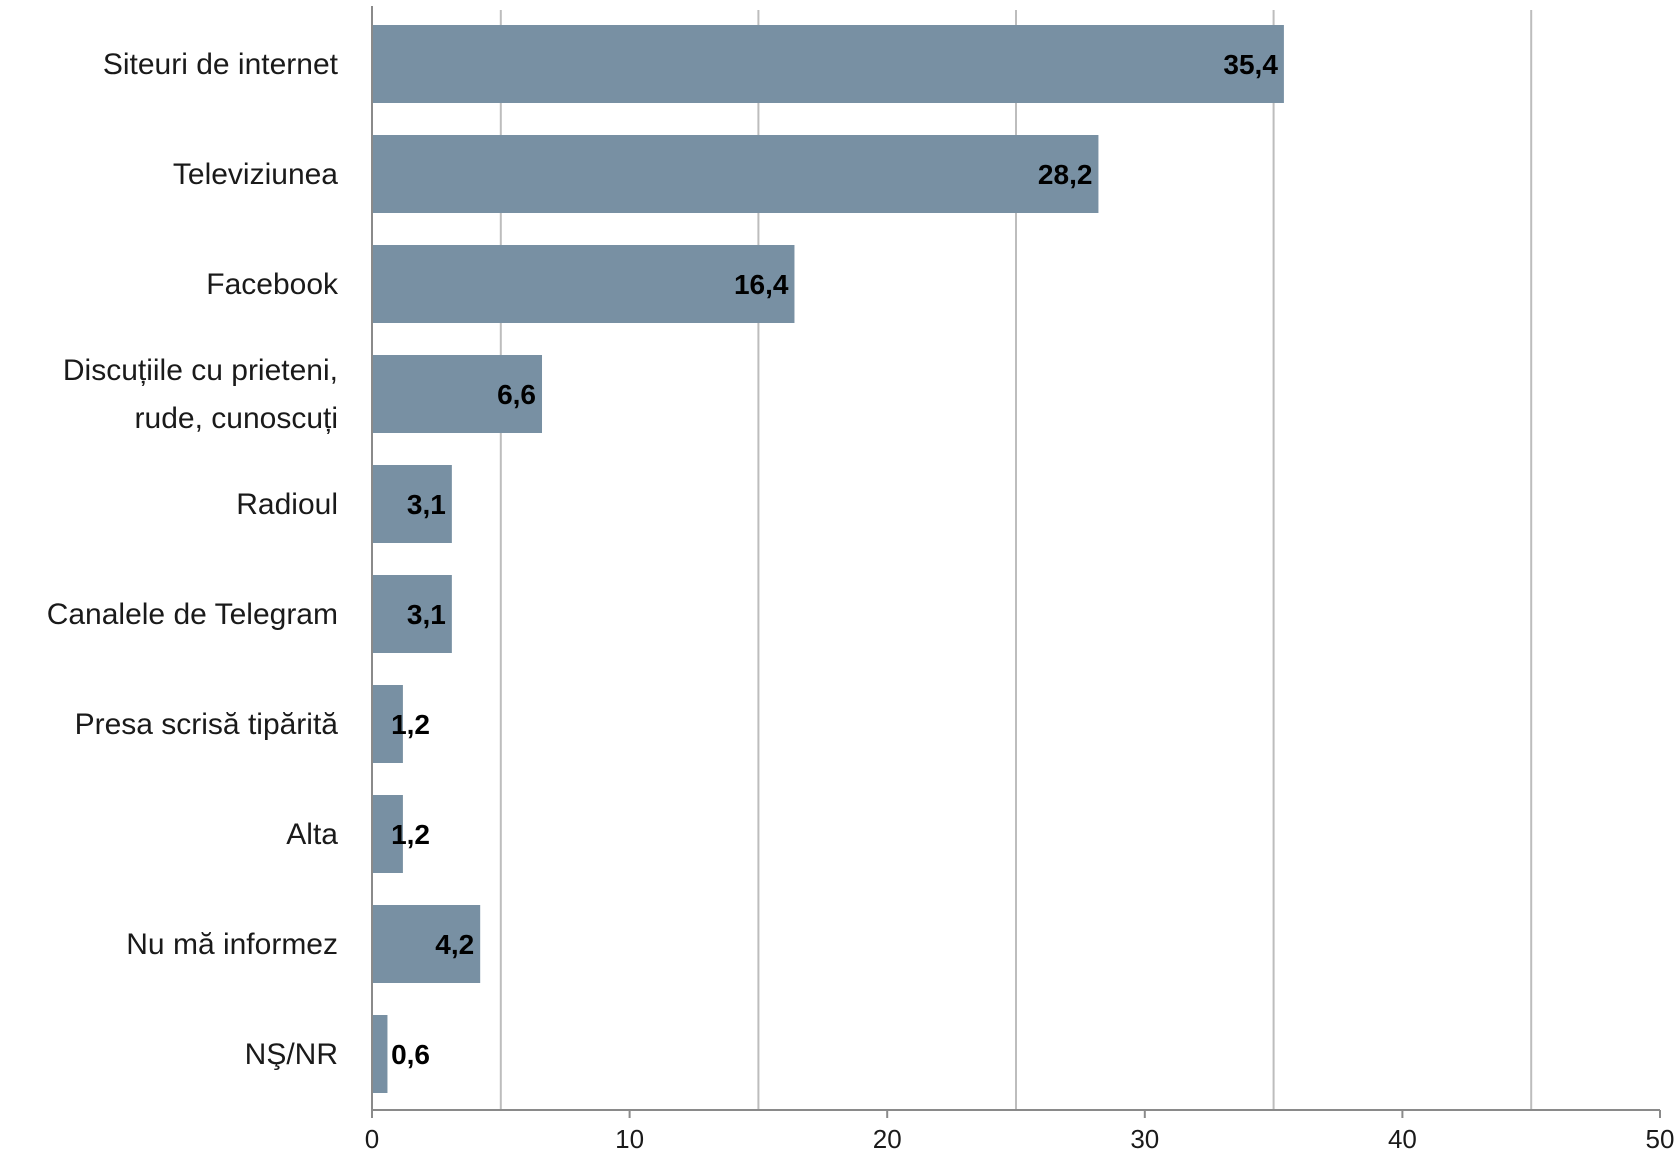  What do you see at coordinates (1065, 174) in the screenshot?
I see `data-label: 28,2` at bounding box center [1065, 174].